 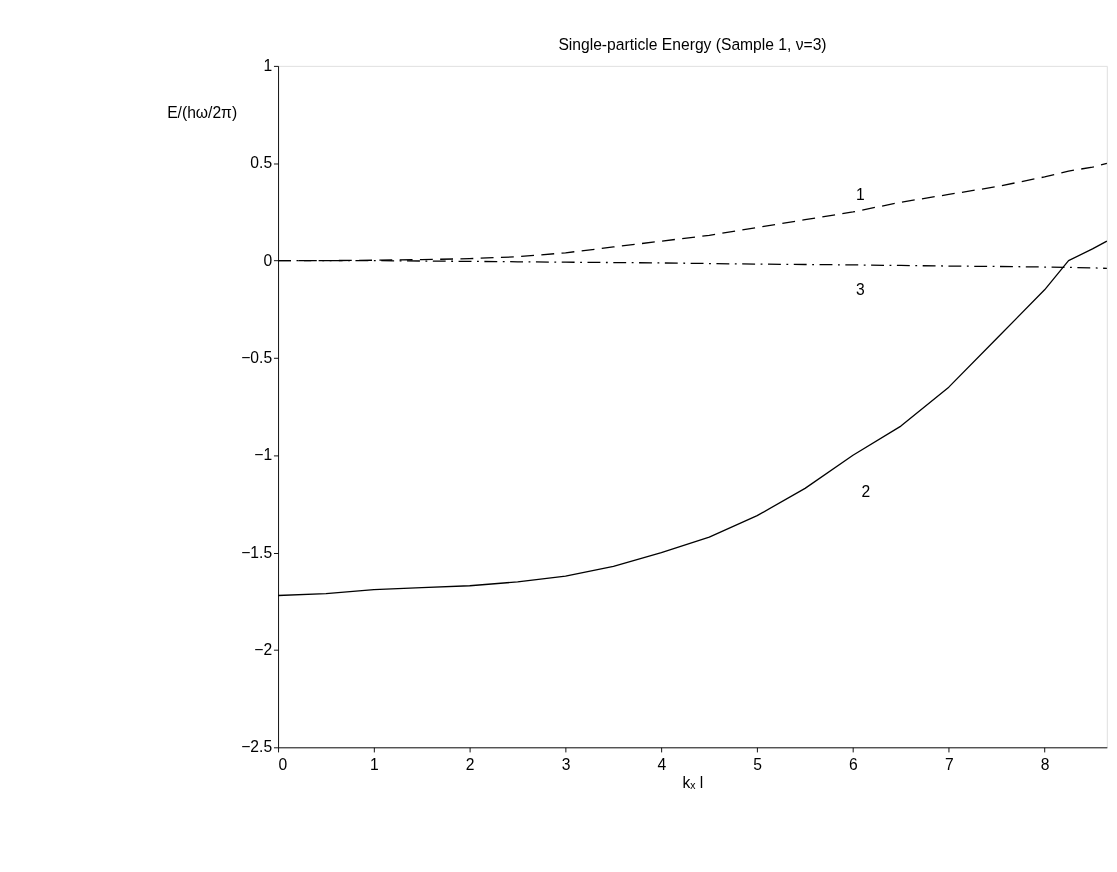 What do you see at coordinates (261, 163) in the screenshot?
I see `y-tick-label: 0.5` at bounding box center [261, 163].